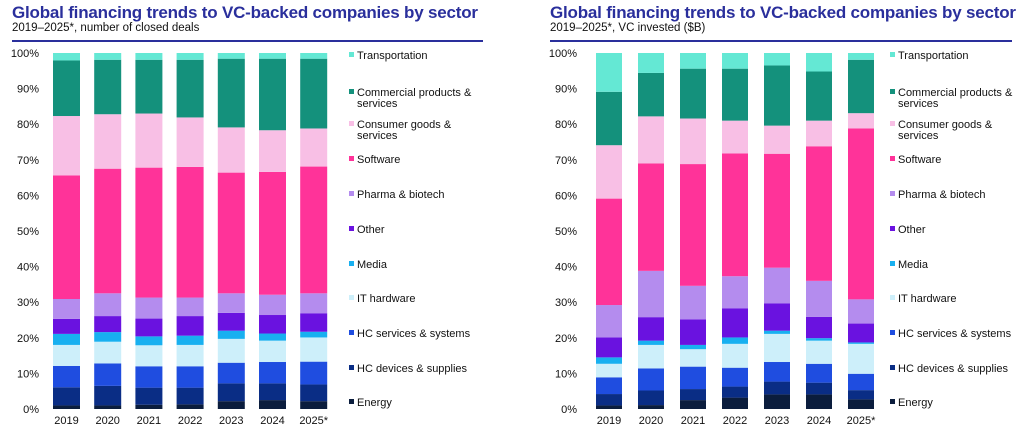  I want to click on legend-label: Commercial products & services, so click(955, 98).